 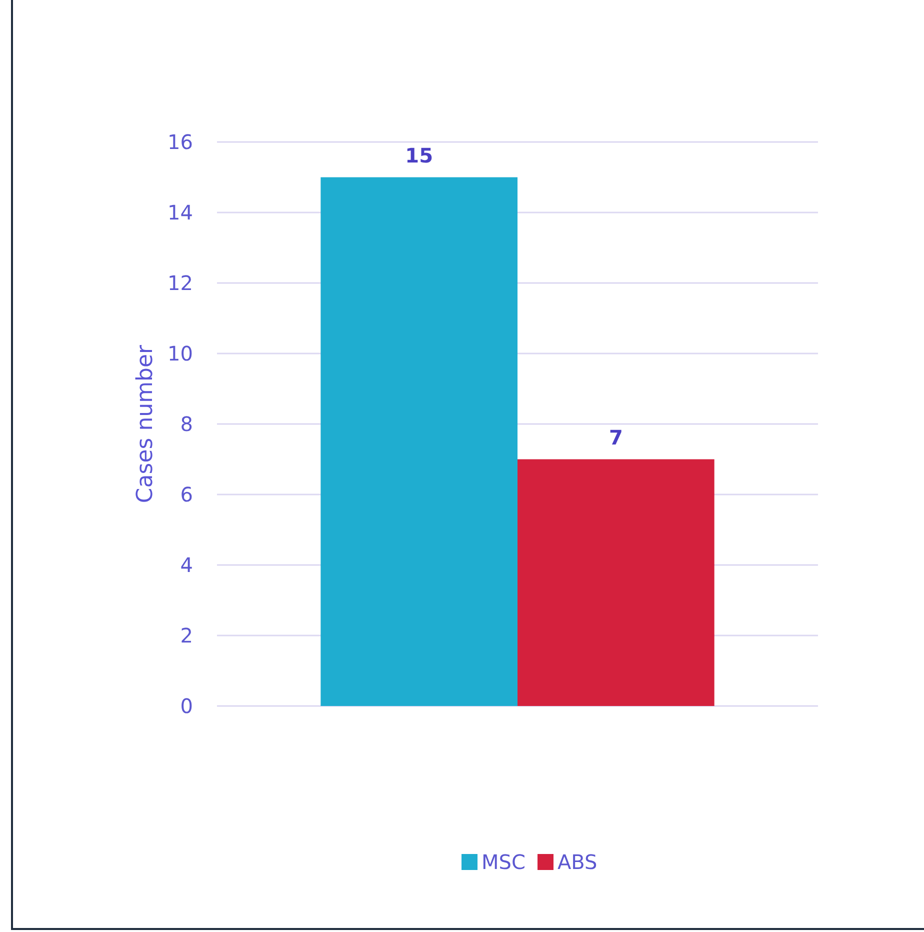 What do you see at coordinates (419, 155) in the screenshot?
I see `data-label: 15` at bounding box center [419, 155].